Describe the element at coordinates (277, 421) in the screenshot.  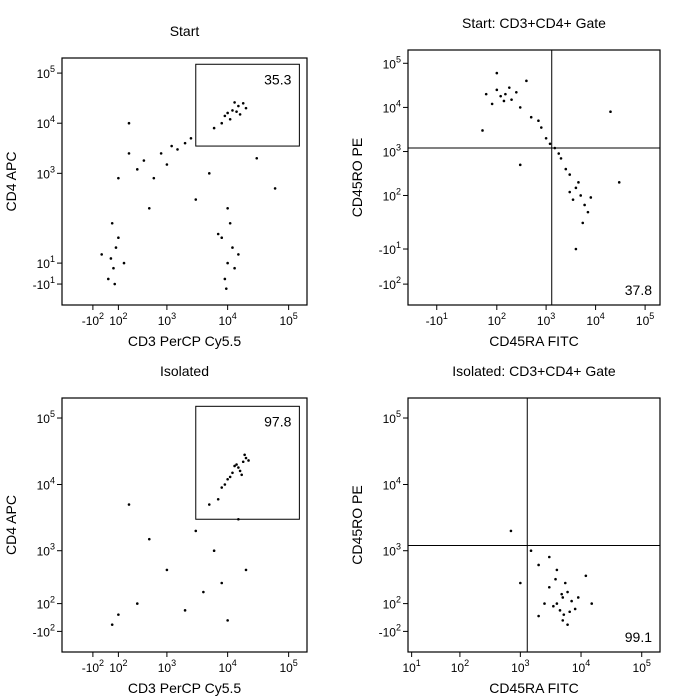
I see `gate-percent: 97.8` at that location.